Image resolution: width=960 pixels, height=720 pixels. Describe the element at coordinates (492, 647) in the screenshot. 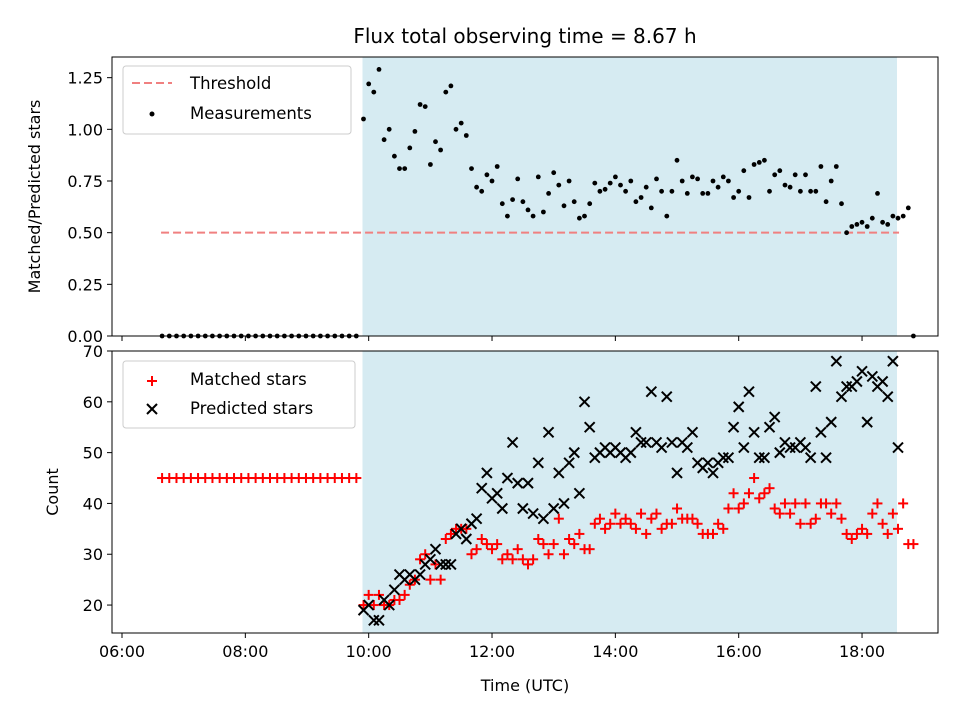

I see `bottom-x-ticks: 06:00 08:00 10:00 12:00 14:00 16:00 18:00` at that location.